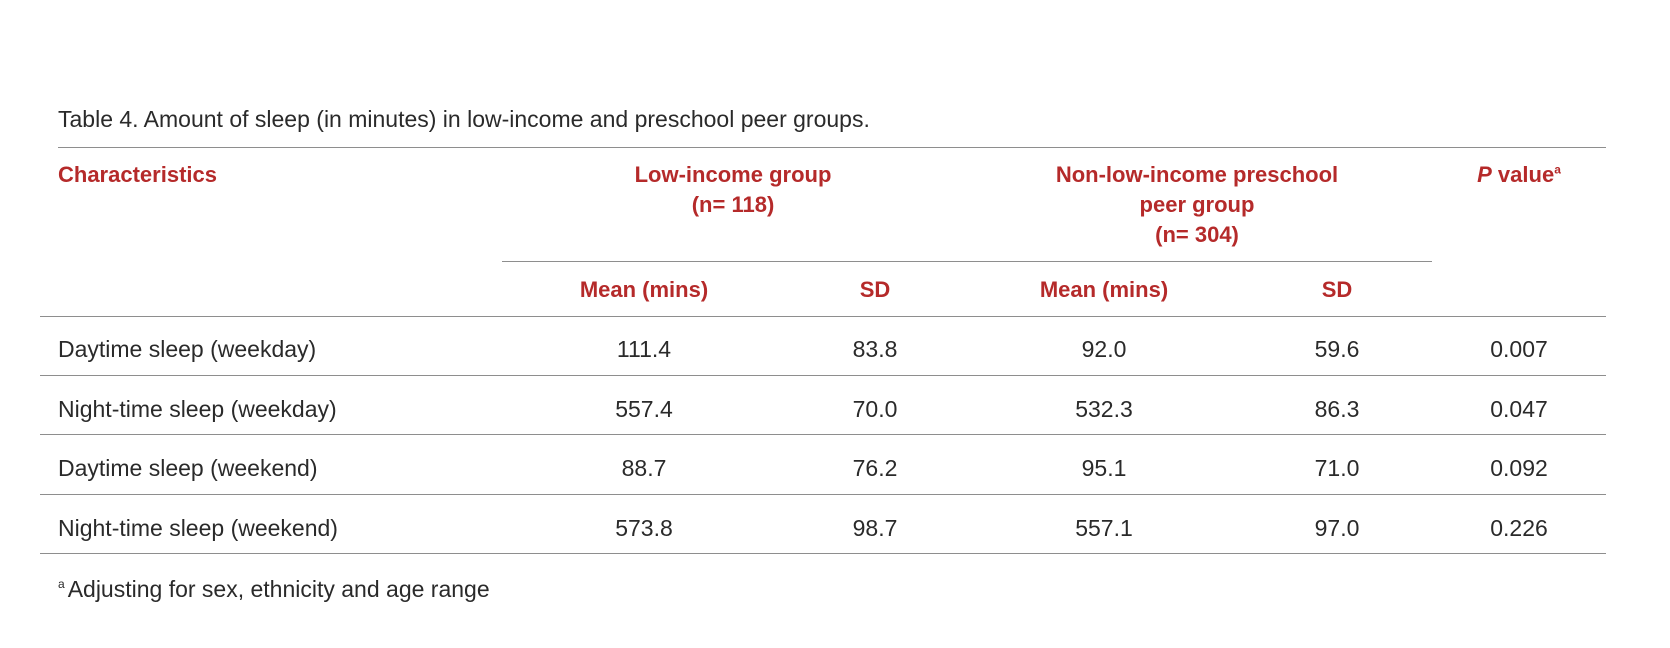 The image size is (1670, 648). What do you see at coordinates (733, 174) in the screenshot?
I see `header-low-income-title: Low-income group` at bounding box center [733, 174].